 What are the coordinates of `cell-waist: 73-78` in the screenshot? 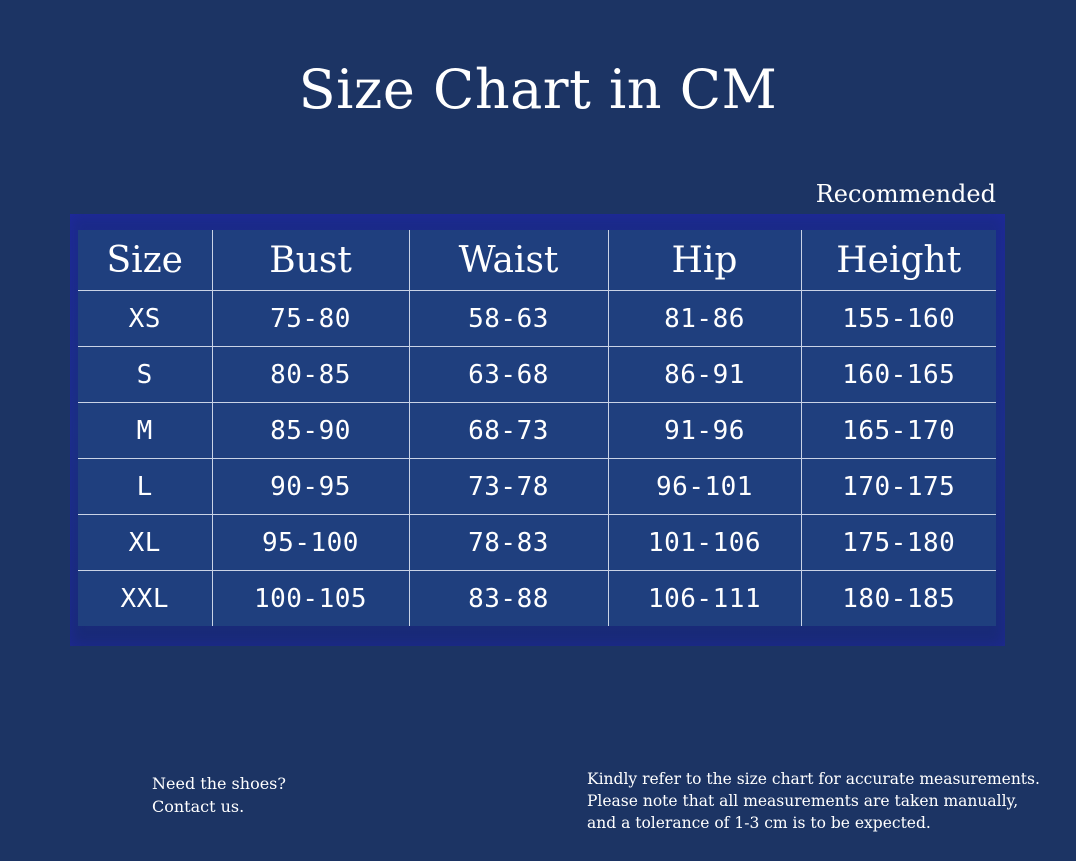 It's located at (508, 486).